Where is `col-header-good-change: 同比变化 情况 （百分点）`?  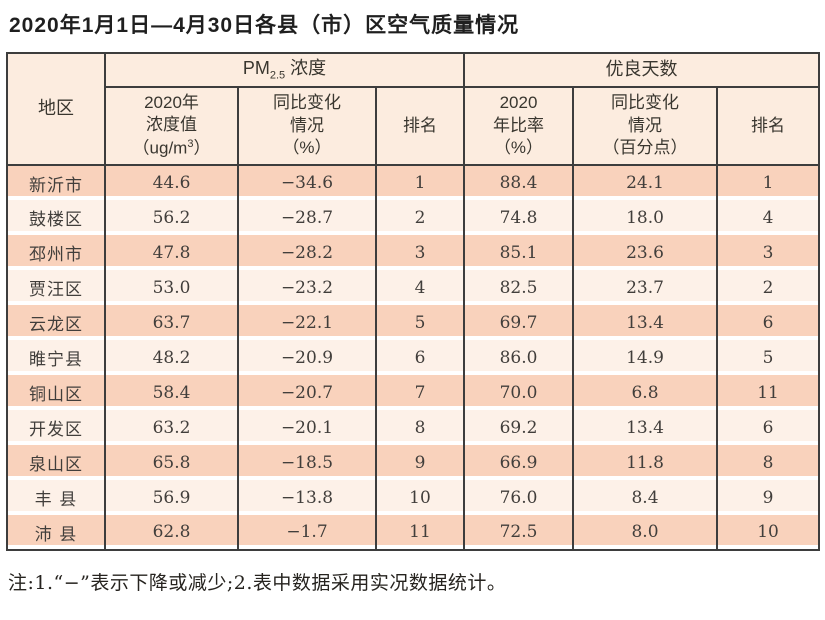
col-header-good-change: 同比变化 情况 （百分点） is located at coordinates (645, 126).